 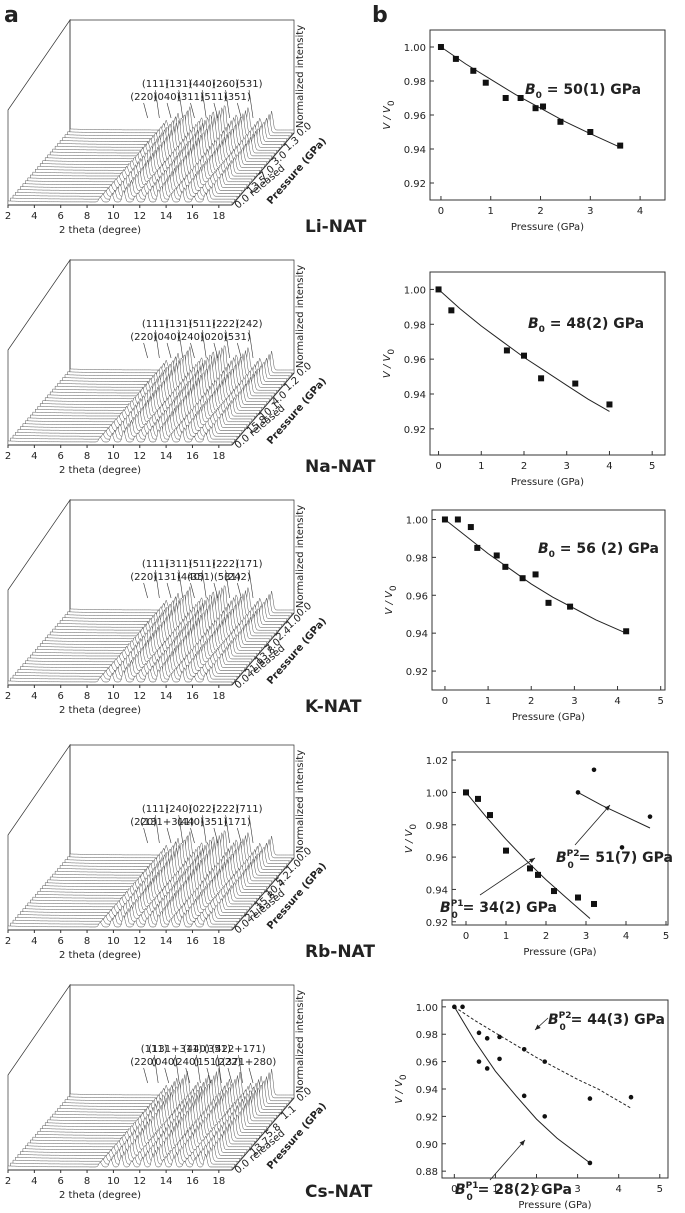 What do you see at coordinates (607, 549) in the screenshot?
I see `text: = 56 (2) GPa` at bounding box center [607, 549].